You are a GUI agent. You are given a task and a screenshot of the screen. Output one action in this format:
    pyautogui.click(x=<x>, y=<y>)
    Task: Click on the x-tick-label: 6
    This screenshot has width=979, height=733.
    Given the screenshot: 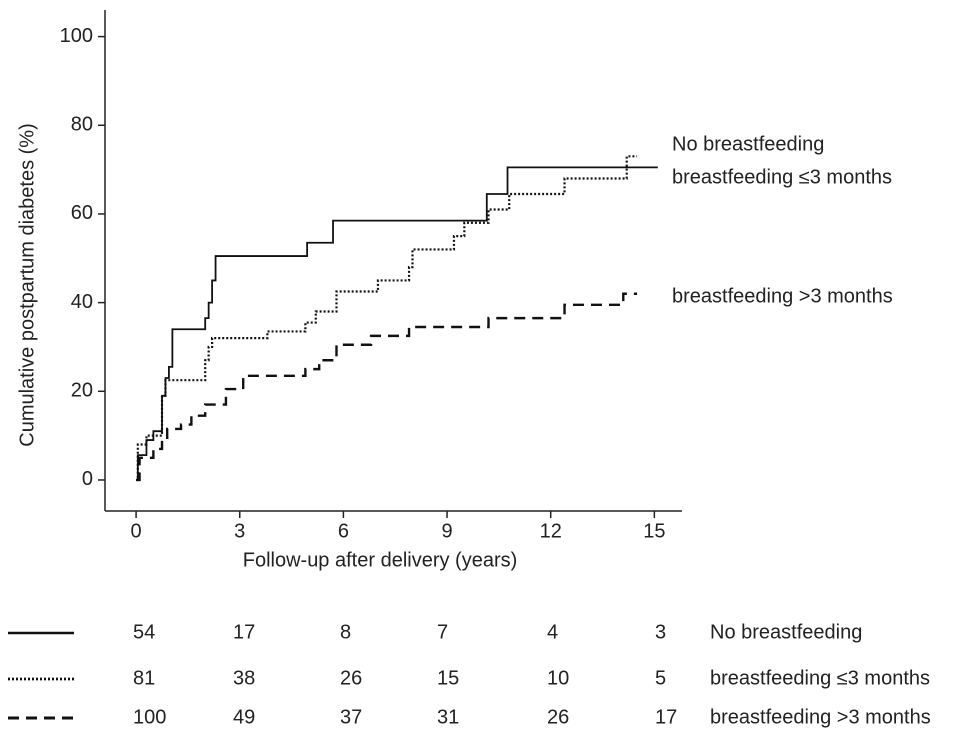 What is the action you would take?
    pyautogui.click(x=343, y=531)
    